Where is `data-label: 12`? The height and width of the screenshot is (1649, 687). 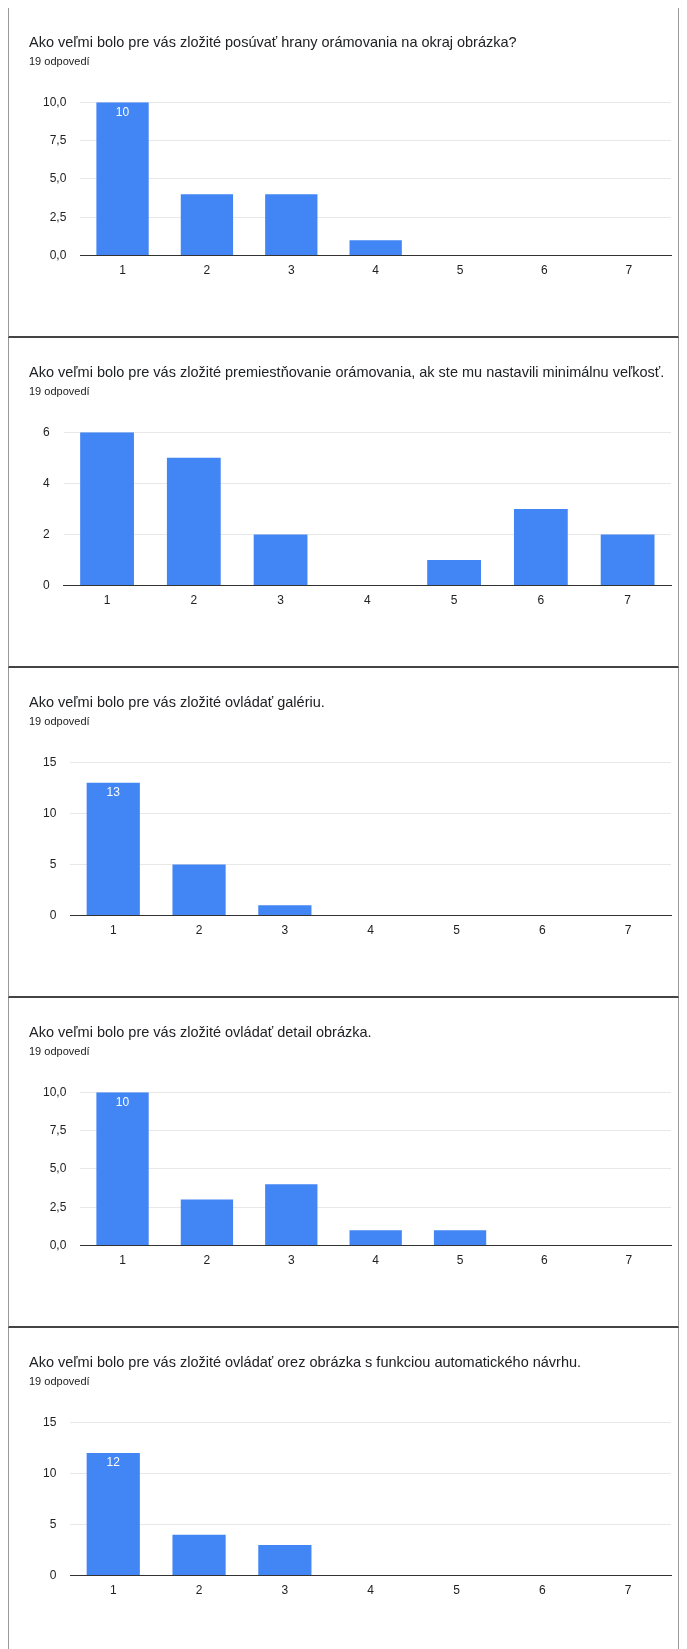 data-label: 12 is located at coordinates (113, 1462).